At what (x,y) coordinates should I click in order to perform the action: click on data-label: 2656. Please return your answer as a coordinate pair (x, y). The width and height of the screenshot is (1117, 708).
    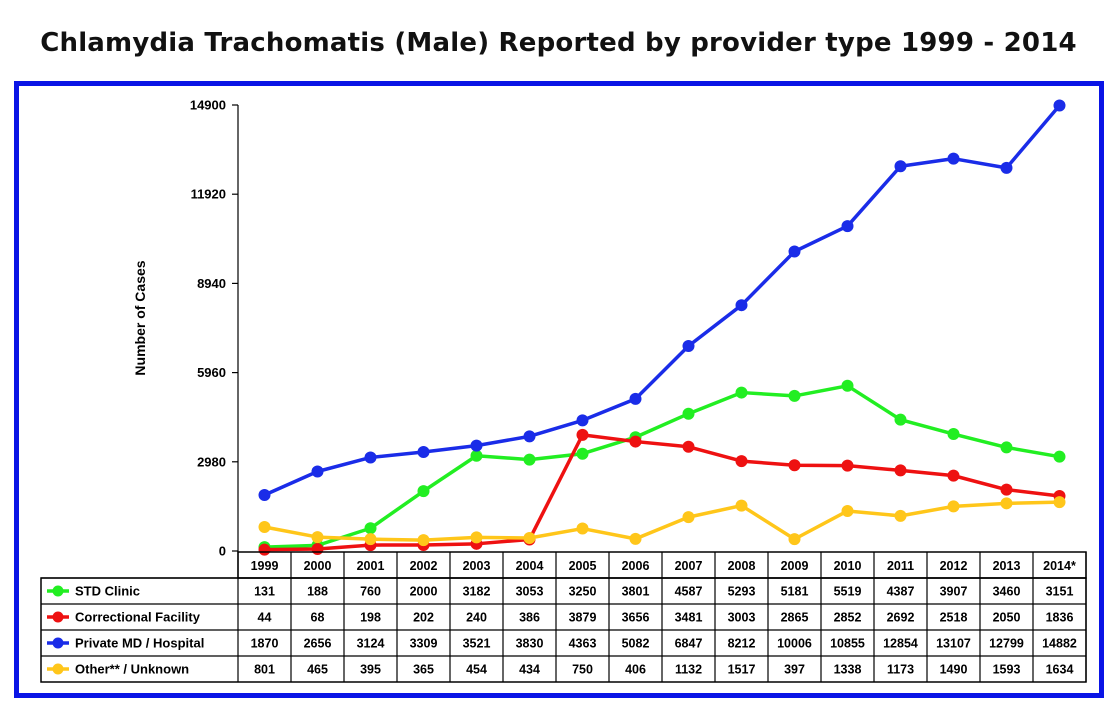
    Looking at the image, I should click on (318, 644).